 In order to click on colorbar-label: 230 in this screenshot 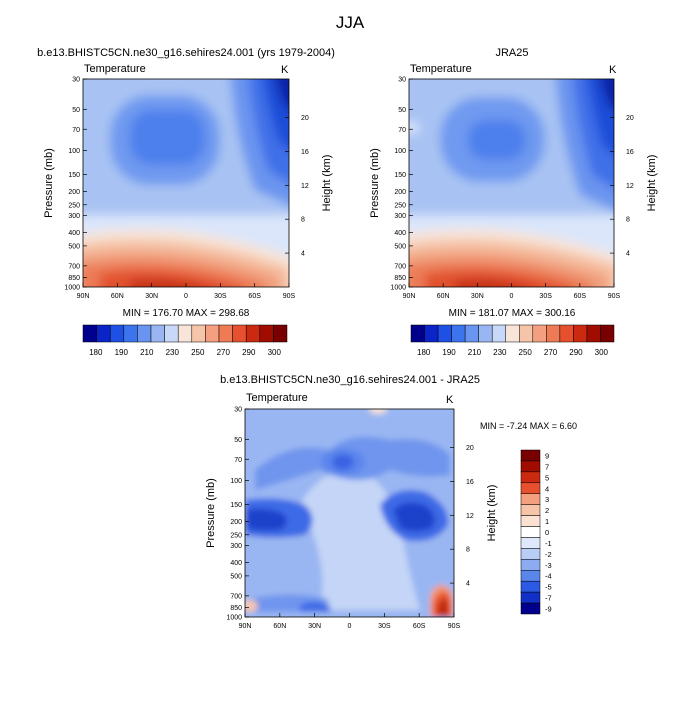, I will do `click(500, 352)`.